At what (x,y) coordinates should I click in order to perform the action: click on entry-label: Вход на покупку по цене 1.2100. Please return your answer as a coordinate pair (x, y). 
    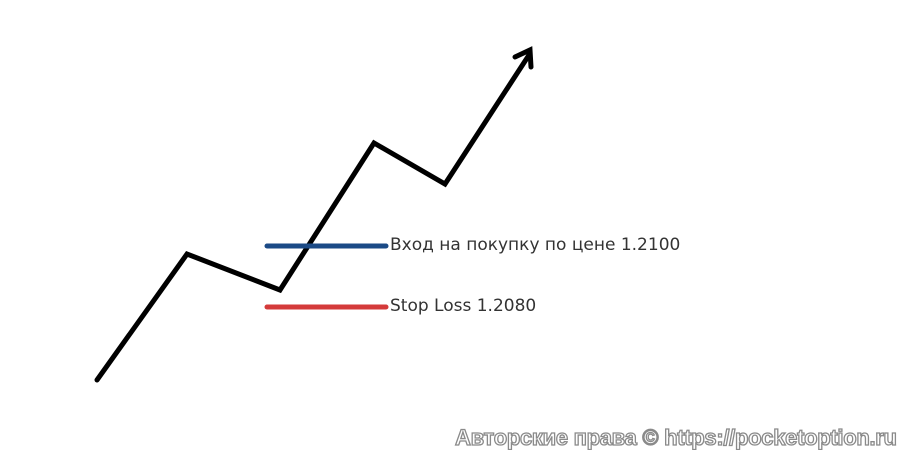
    Looking at the image, I should click on (535, 245).